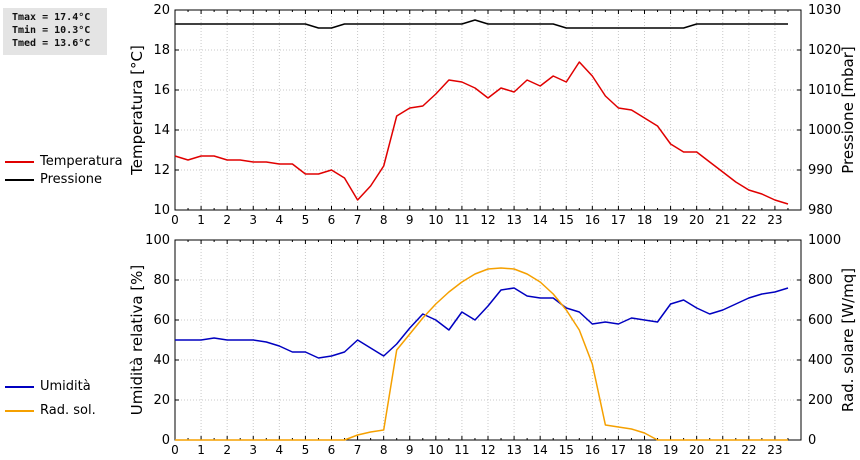 Image resolution: width=860 pixels, height=460 pixels. I want to click on top-x-tick-label: 12, so click(487, 220).